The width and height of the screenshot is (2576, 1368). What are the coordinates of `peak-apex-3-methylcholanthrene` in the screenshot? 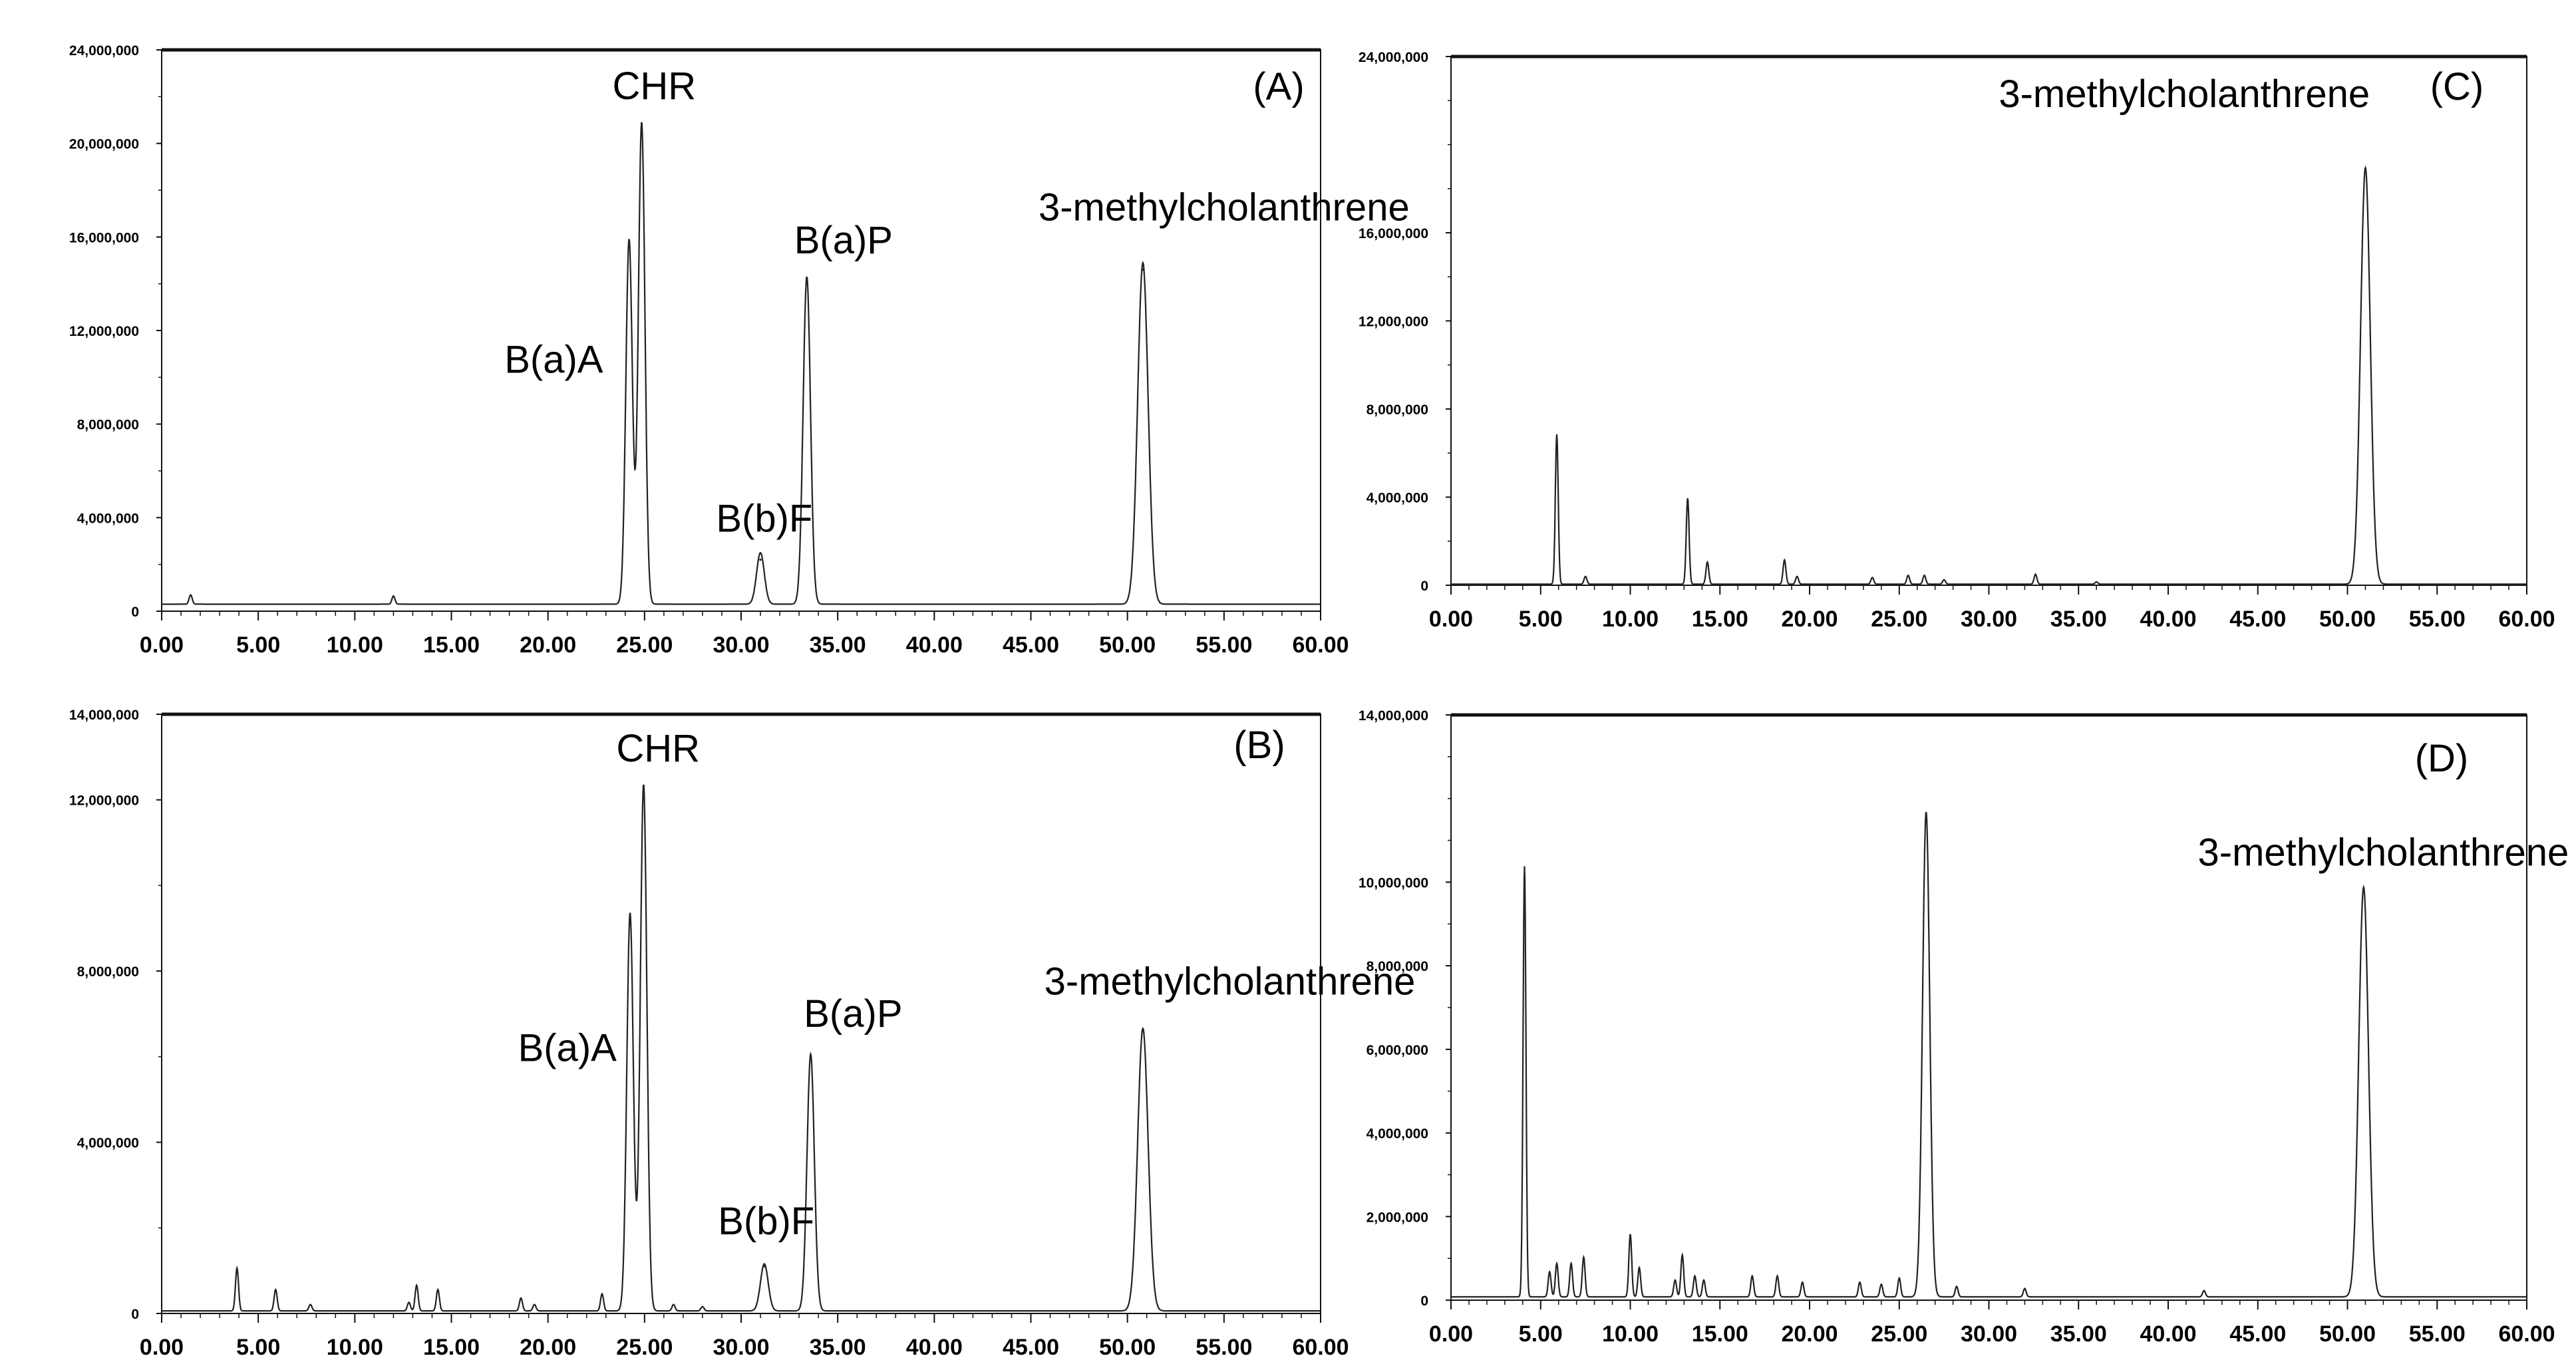 It's located at (2365, 169).